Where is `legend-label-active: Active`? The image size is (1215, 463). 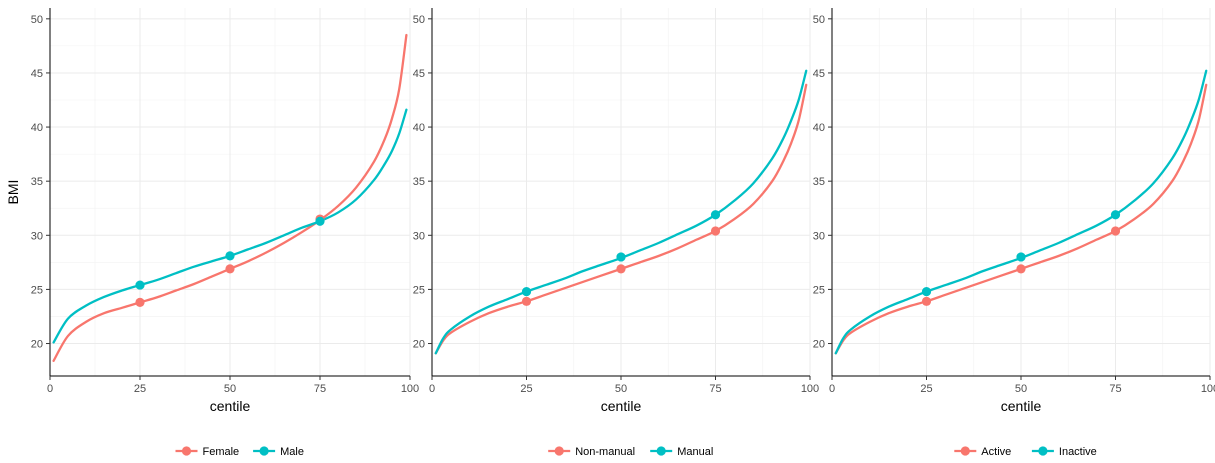 legend-label-active: Active is located at coordinates (996, 452).